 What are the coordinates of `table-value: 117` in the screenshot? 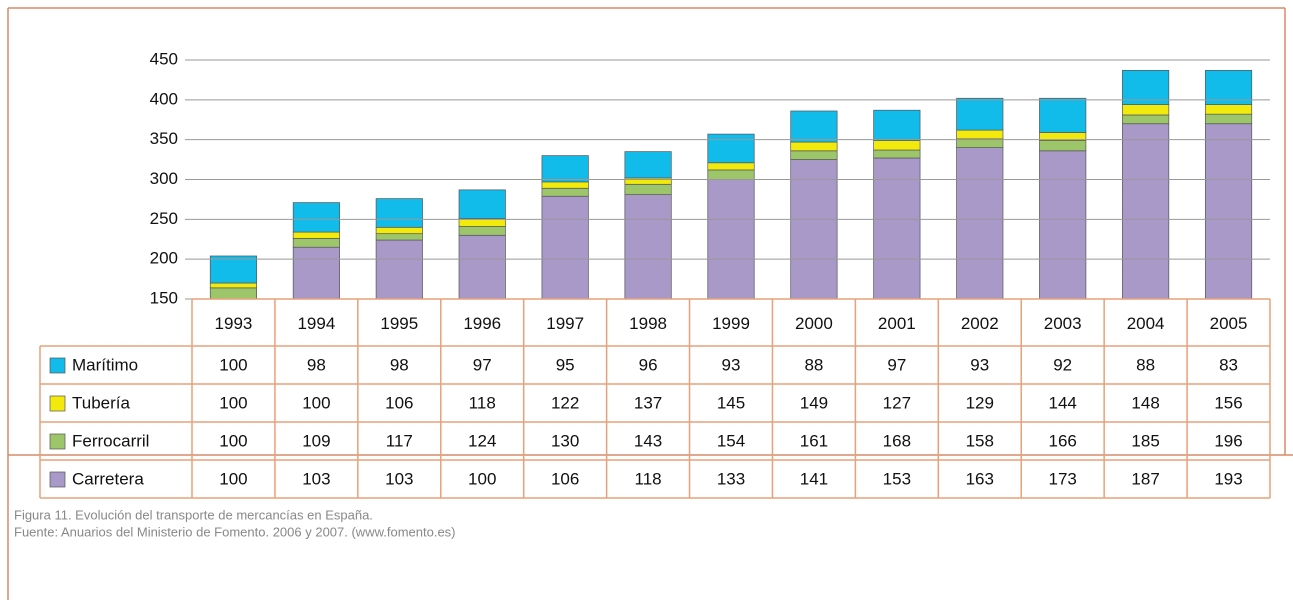 It's located at (399, 440).